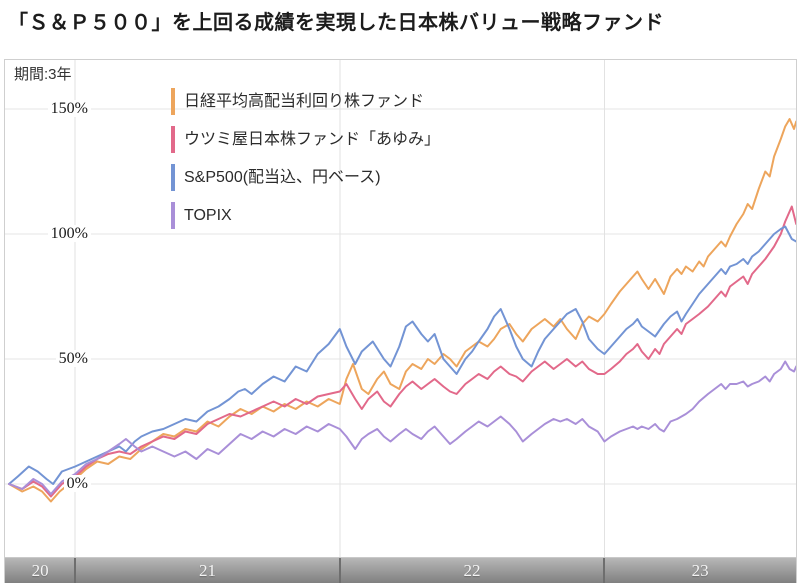 This screenshot has height=584, width=800. I want to click on legend-item: ウツミ屋日本株ファンド「あゆみ」, so click(305, 139).